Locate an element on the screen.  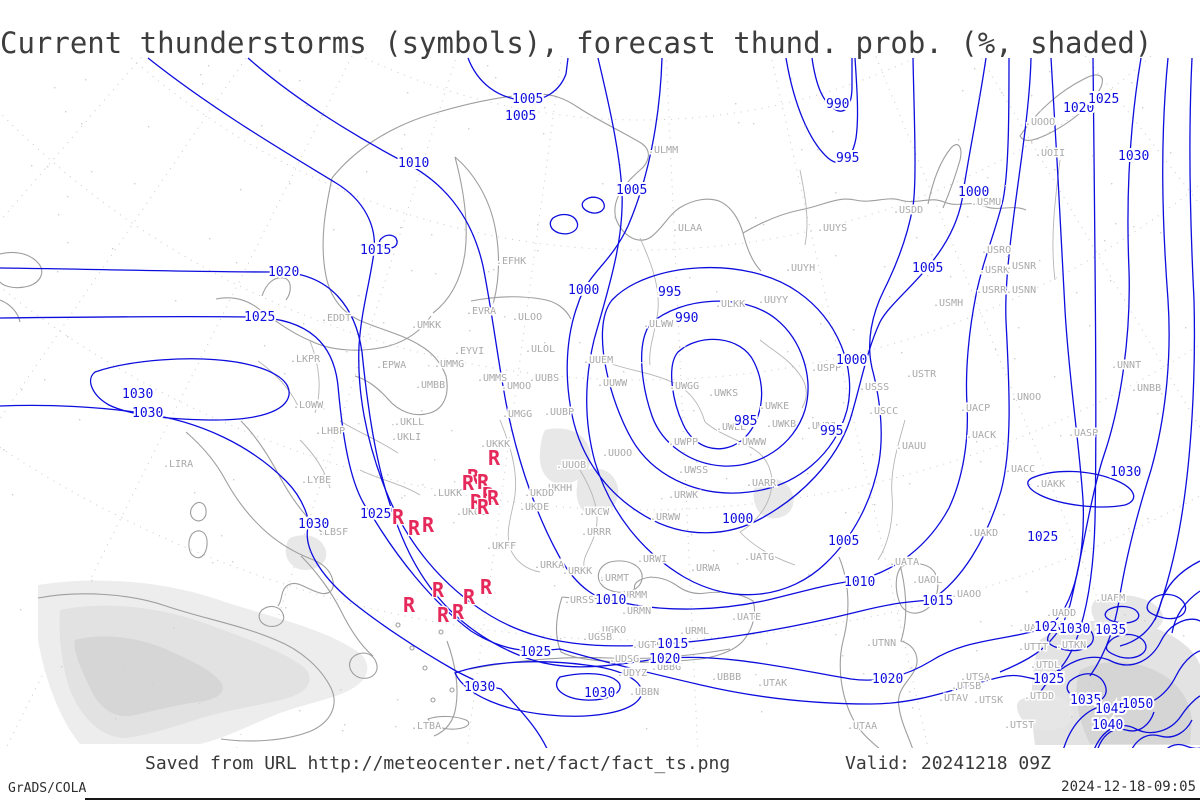
footer-valid-time: Valid: 20241218 09Z is located at coordinates (948, 763).